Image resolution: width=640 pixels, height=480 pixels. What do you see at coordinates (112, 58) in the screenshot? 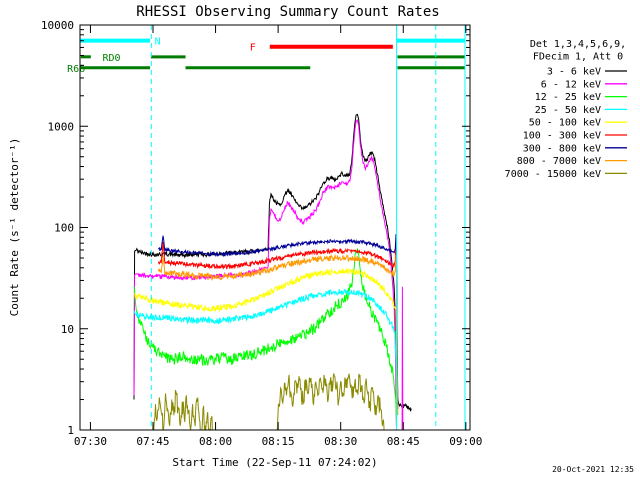
I see `rd0-flag-label: RD0` at bounding box center [112, 58].